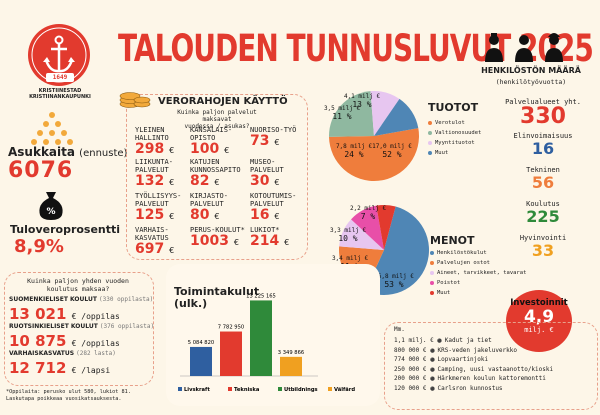 The height and width of the screenshot is (415, 600). I want to click on bar-value-label: 3 349 866, so click(291, 353).